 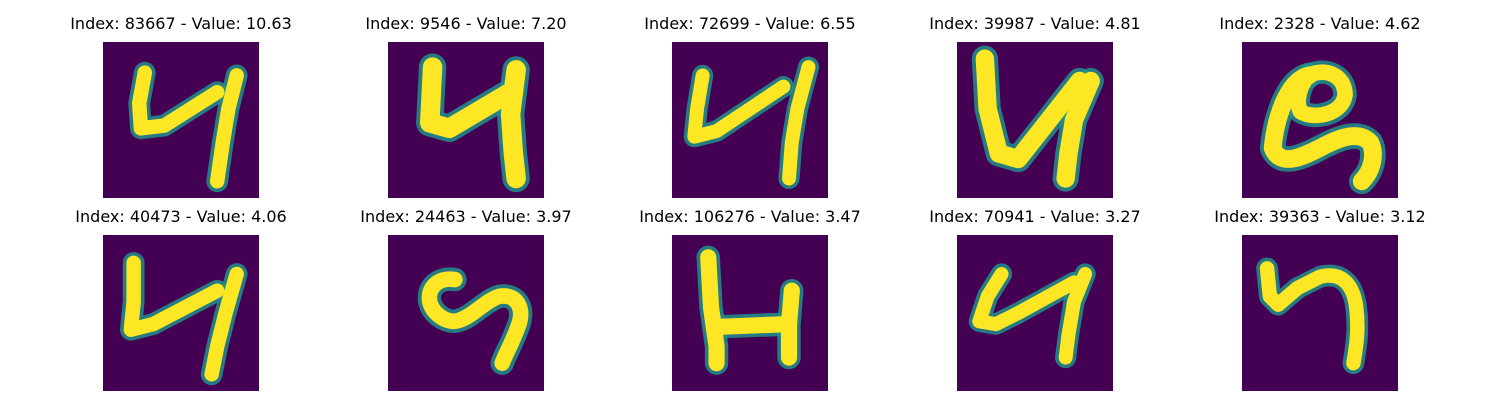 I want to click on digit-panel: Index: 39363 - Value: 3.12, so click(x=1320, y=298).